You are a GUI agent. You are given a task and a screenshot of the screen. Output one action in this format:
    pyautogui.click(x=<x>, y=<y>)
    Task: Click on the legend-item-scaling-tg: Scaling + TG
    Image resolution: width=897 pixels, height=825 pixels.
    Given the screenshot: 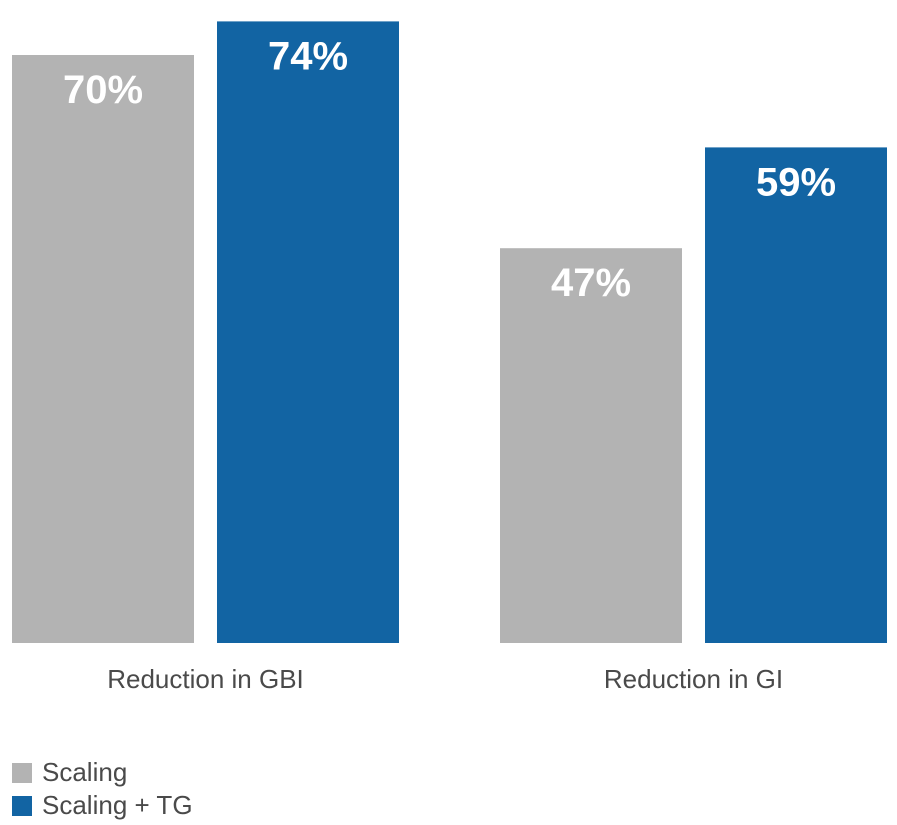 What is the action you would take?
    pyautogui.click(x=102, y=805)
    